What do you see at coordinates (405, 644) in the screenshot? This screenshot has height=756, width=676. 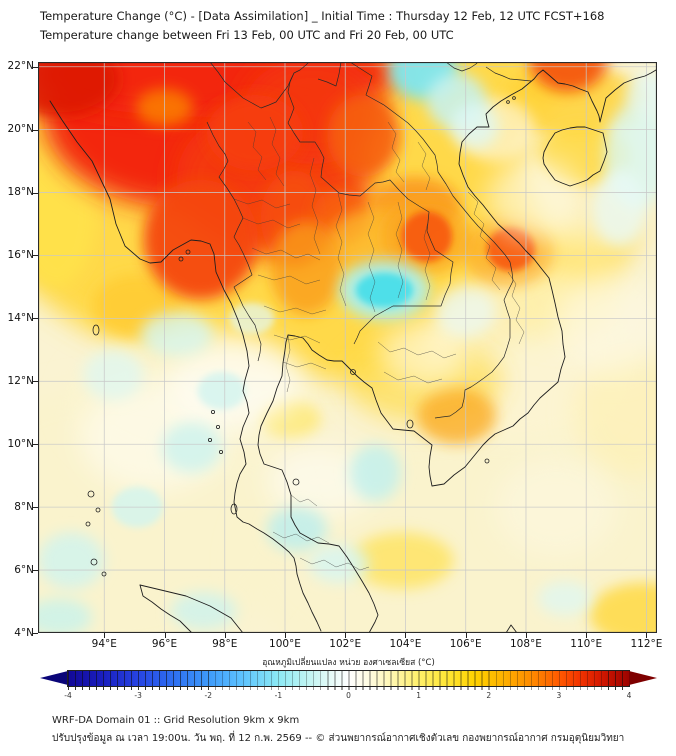 I see `lon-axis-label: 104°E` at bounding box center [405, 644].